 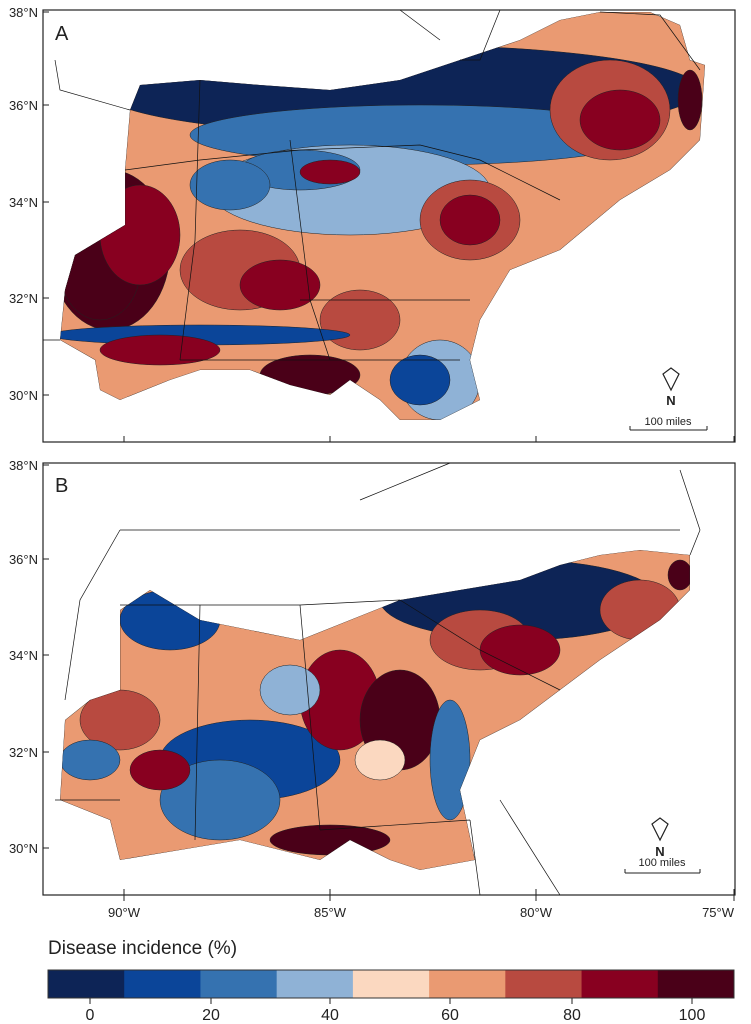 I want to click on legend-tick-label: 60, so click(x=450, y=1015).